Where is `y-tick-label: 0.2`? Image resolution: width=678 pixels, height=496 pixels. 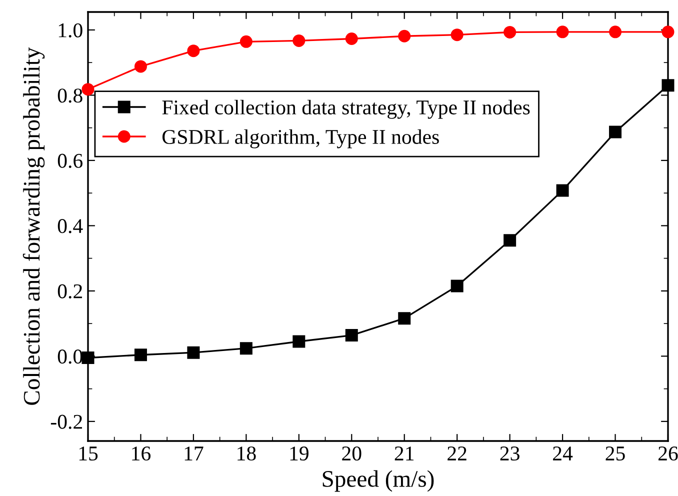 y-tick-label: 0.2 is located at coordinates (70, 291).